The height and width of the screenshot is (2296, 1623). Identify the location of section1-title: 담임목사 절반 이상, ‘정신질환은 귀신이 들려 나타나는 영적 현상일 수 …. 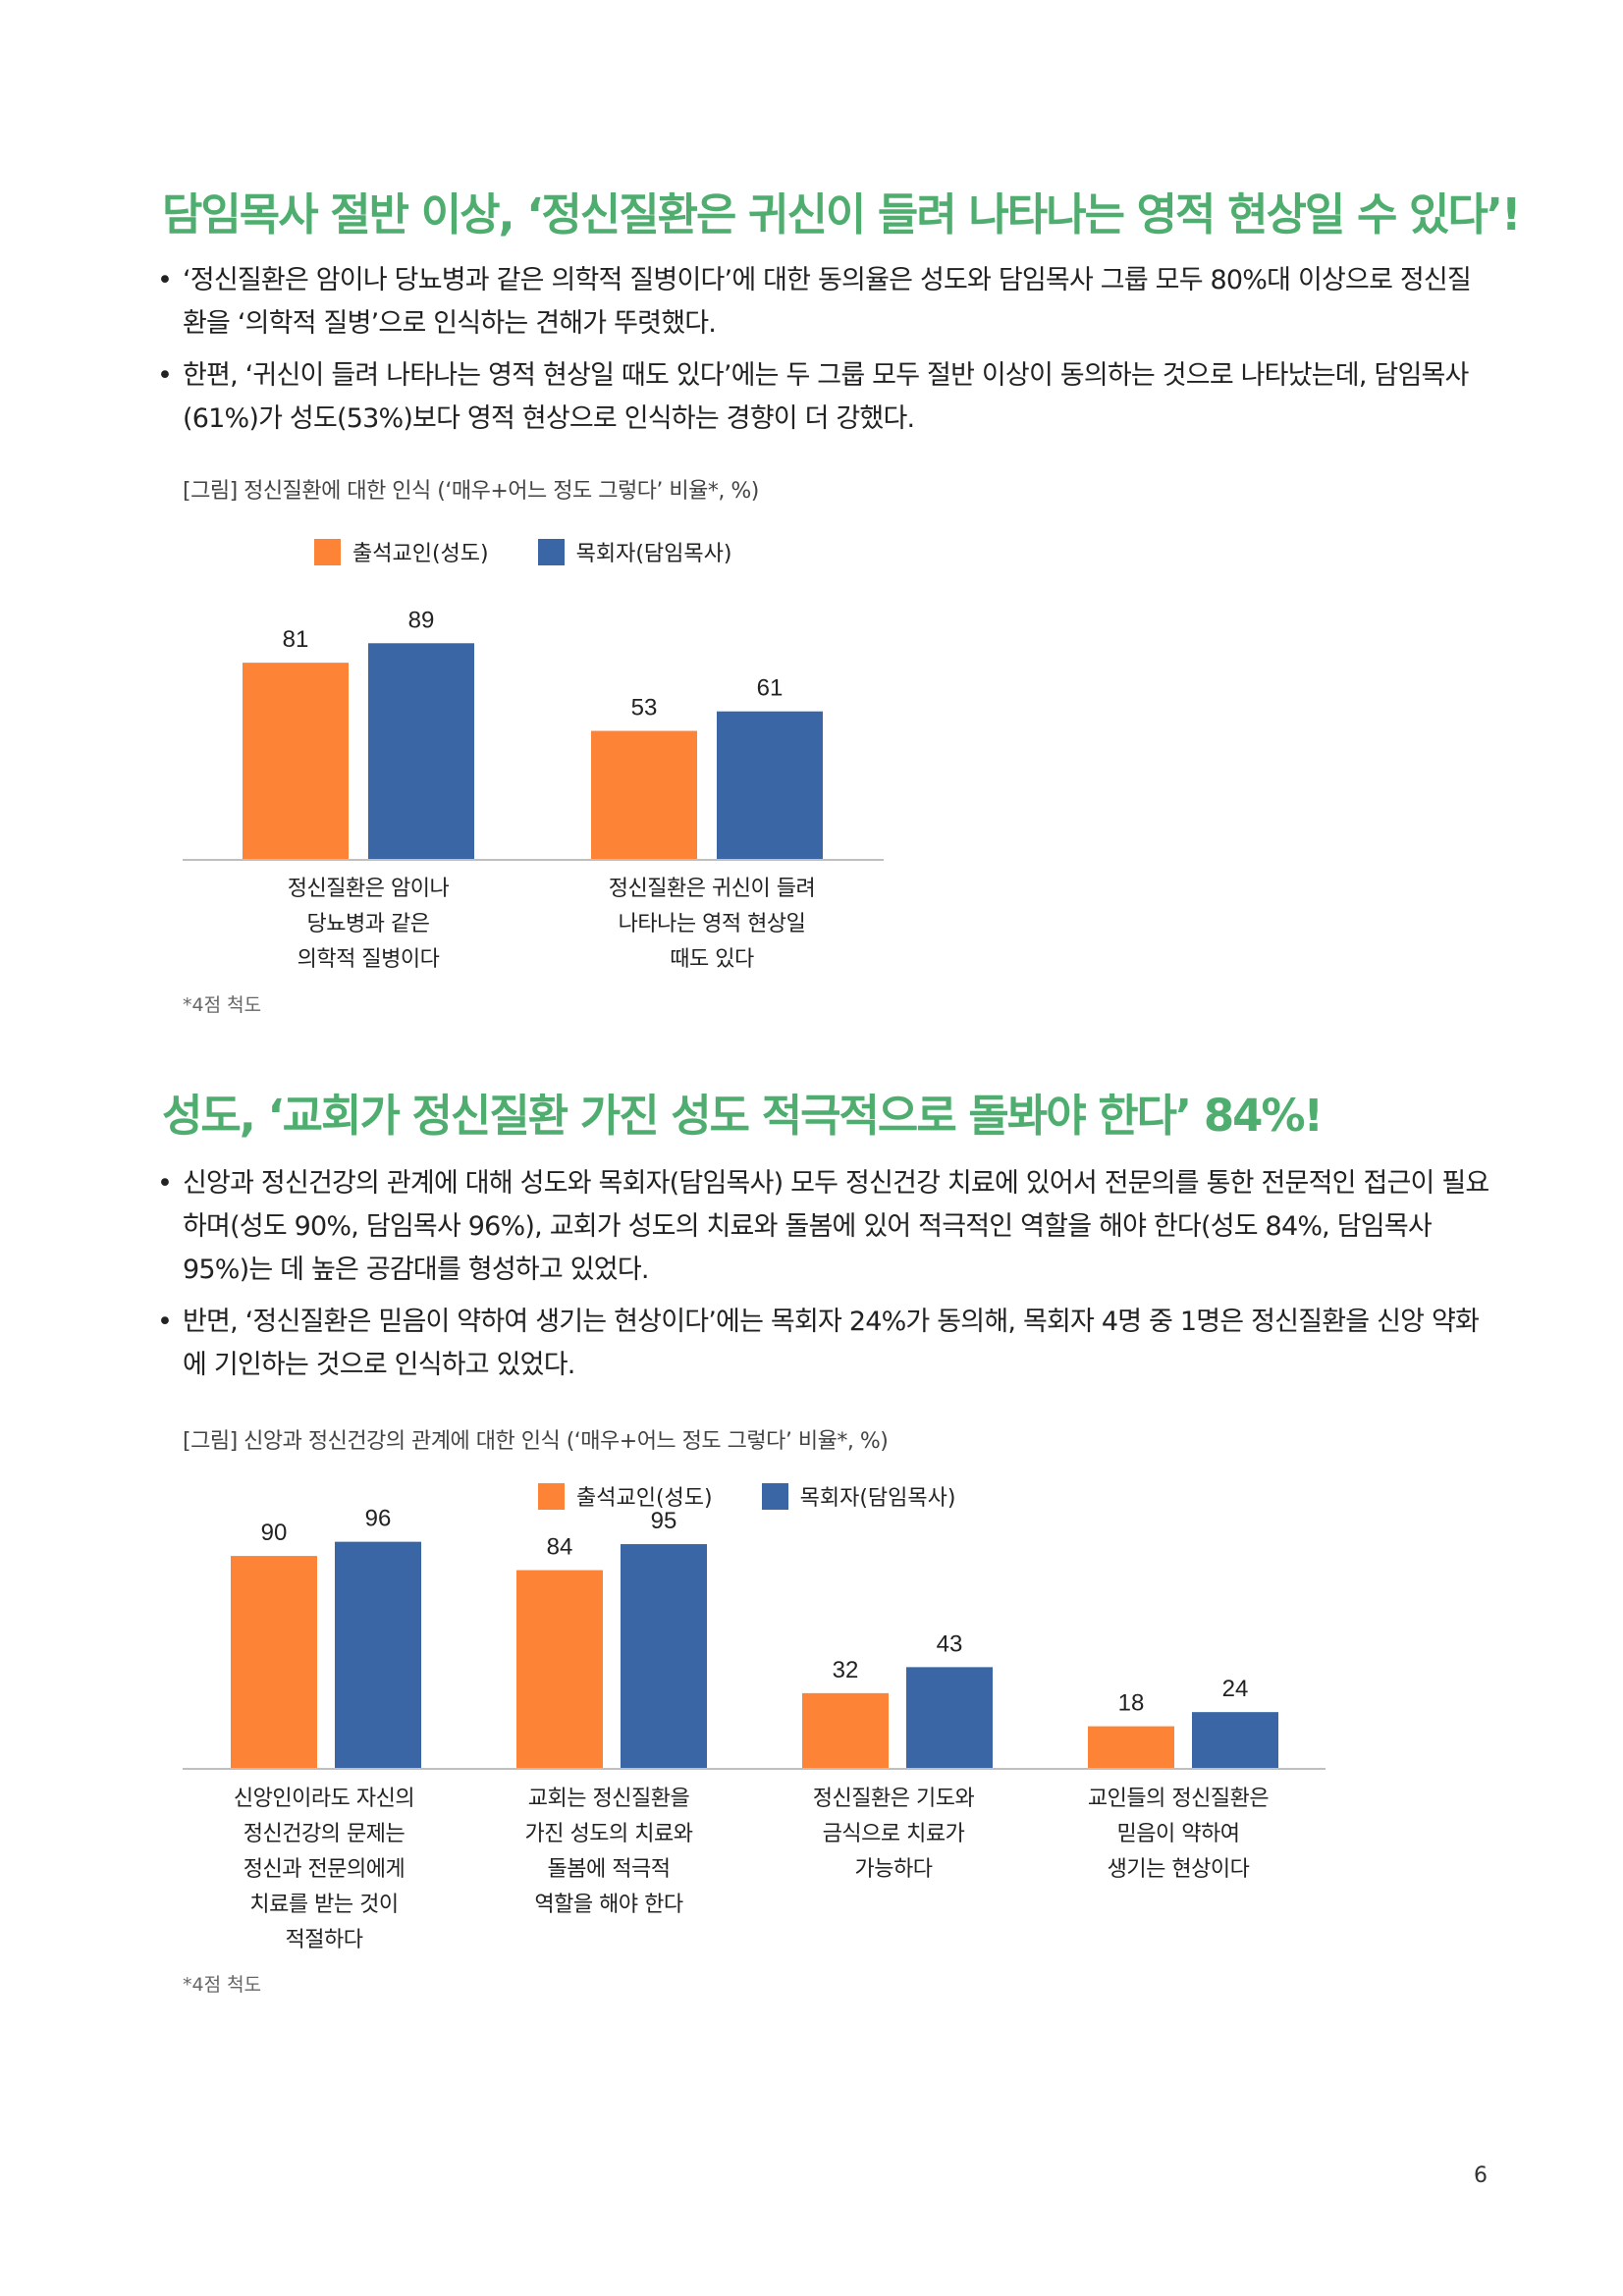
(841, 214).